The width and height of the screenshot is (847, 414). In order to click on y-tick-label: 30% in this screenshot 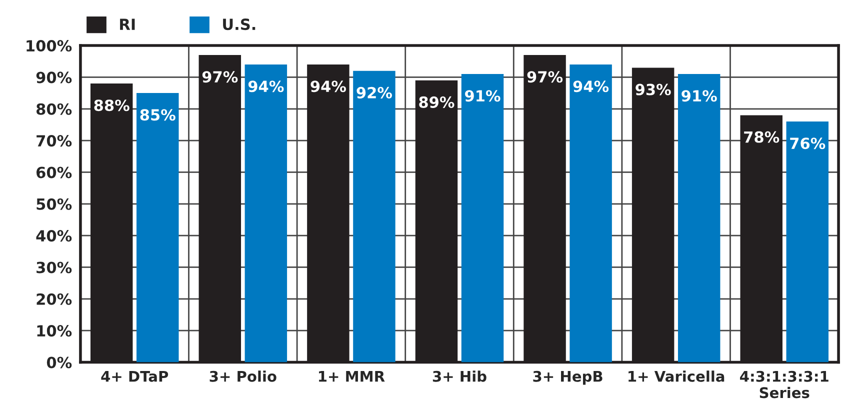, I will do `click(54, 268)`.